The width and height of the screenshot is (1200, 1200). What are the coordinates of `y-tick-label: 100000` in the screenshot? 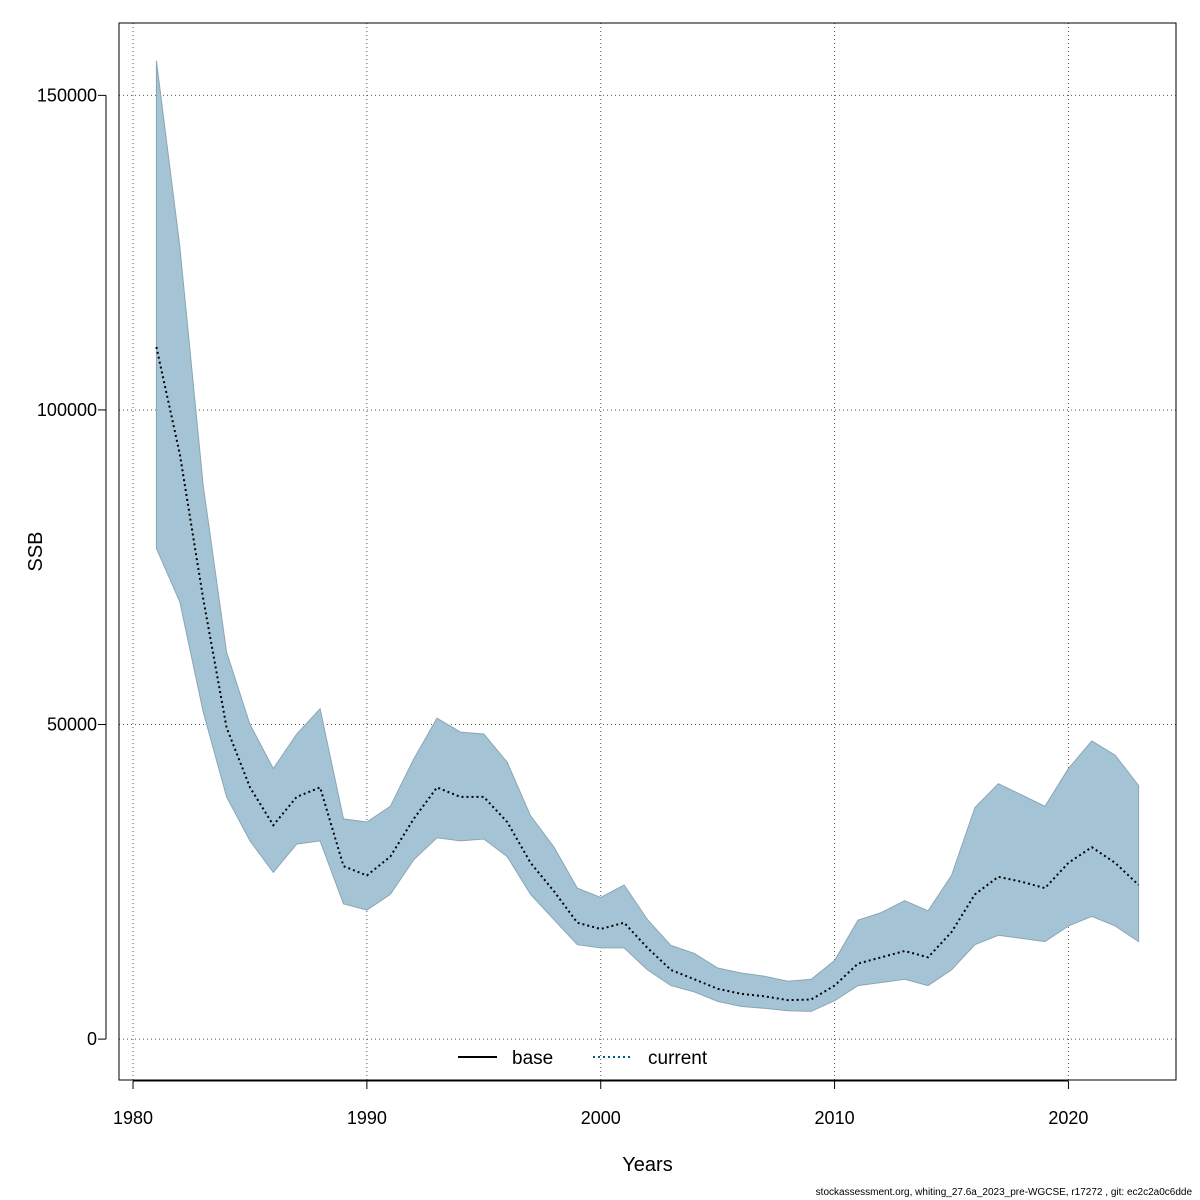 It's located at (67, 410).